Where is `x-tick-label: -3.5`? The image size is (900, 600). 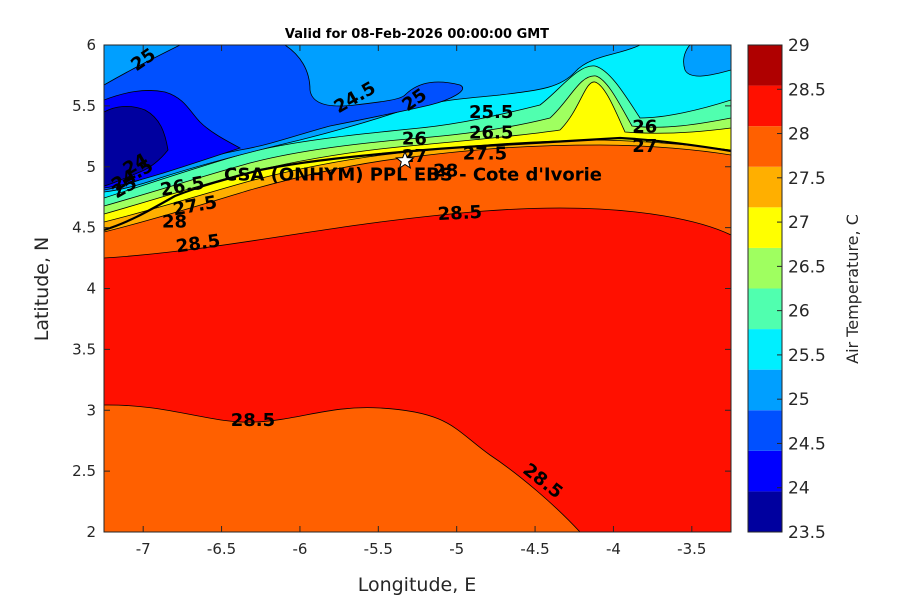 x-tick-label: -3.5 is located at coordinates (691, 549).